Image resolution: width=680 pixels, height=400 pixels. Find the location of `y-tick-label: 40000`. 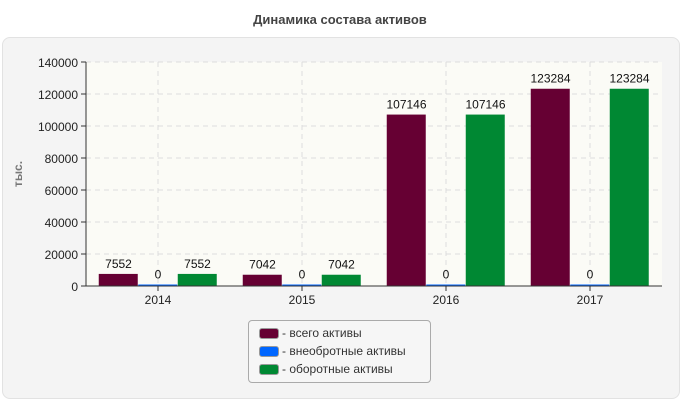

y-tick-label: 40000 is located at coordinates (62, 223).